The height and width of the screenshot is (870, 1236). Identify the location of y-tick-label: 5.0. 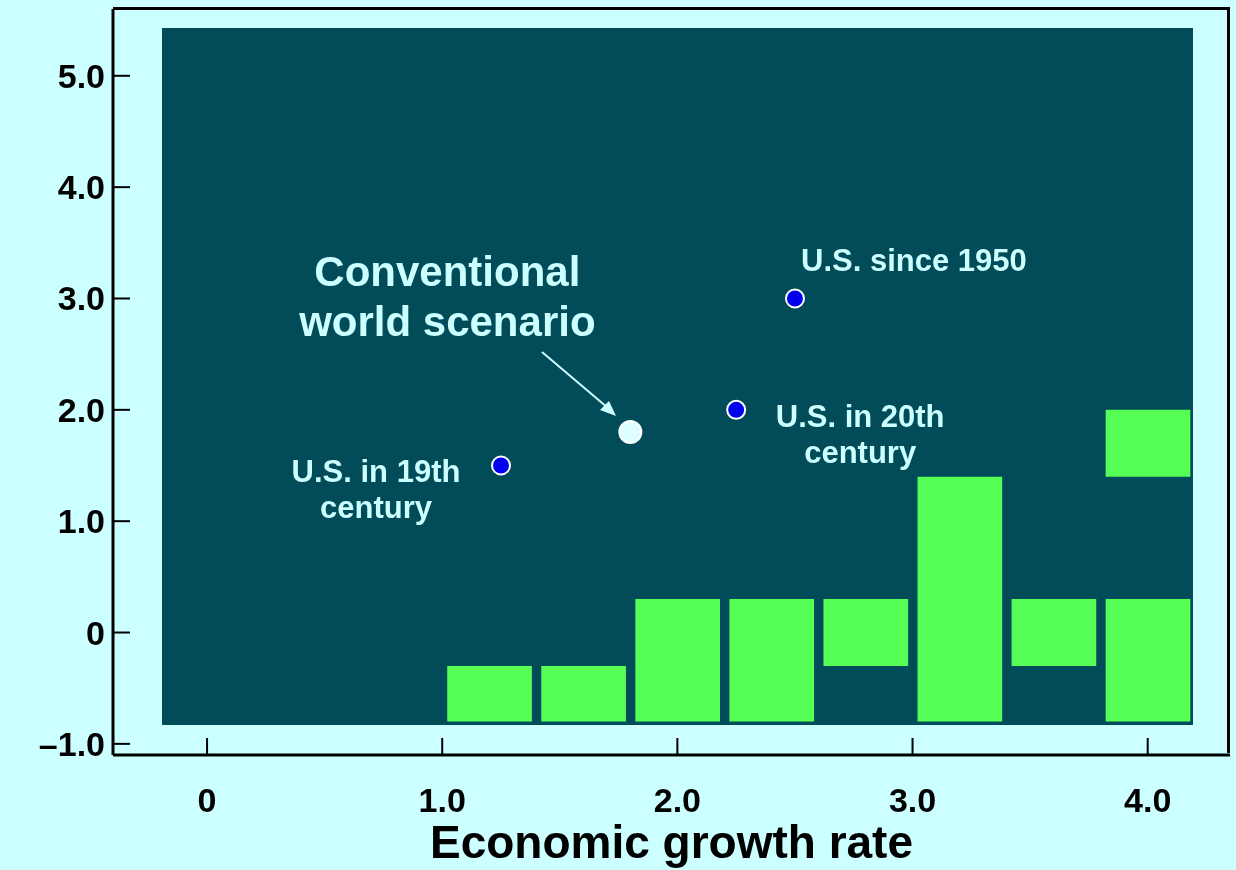
(81, 75).